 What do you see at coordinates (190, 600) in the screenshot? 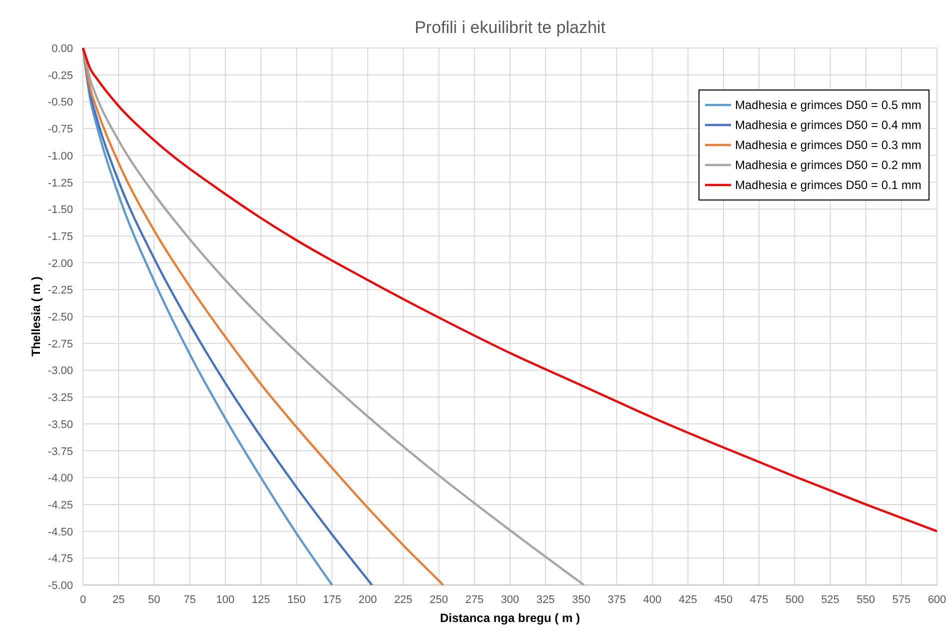
I see `x-tick-label: 75` at bounding box center [190, 600].